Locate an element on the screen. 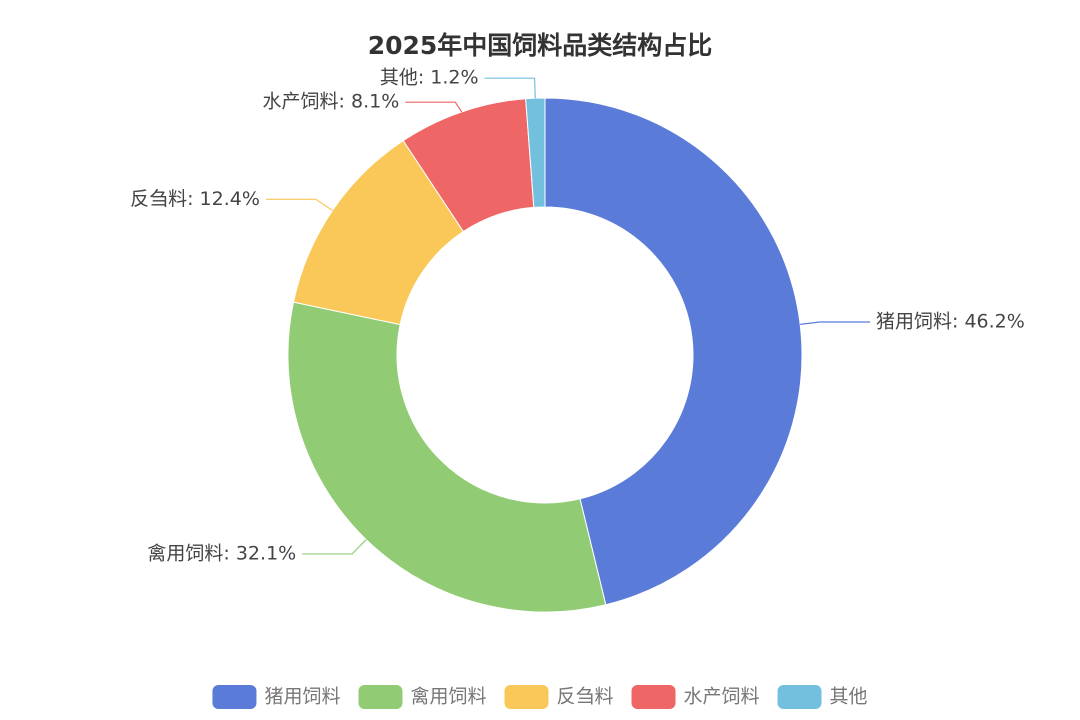 This screenshot has height=720, width=1080. legend-label: 猪用饲料 is located at coordinates (302, 697).